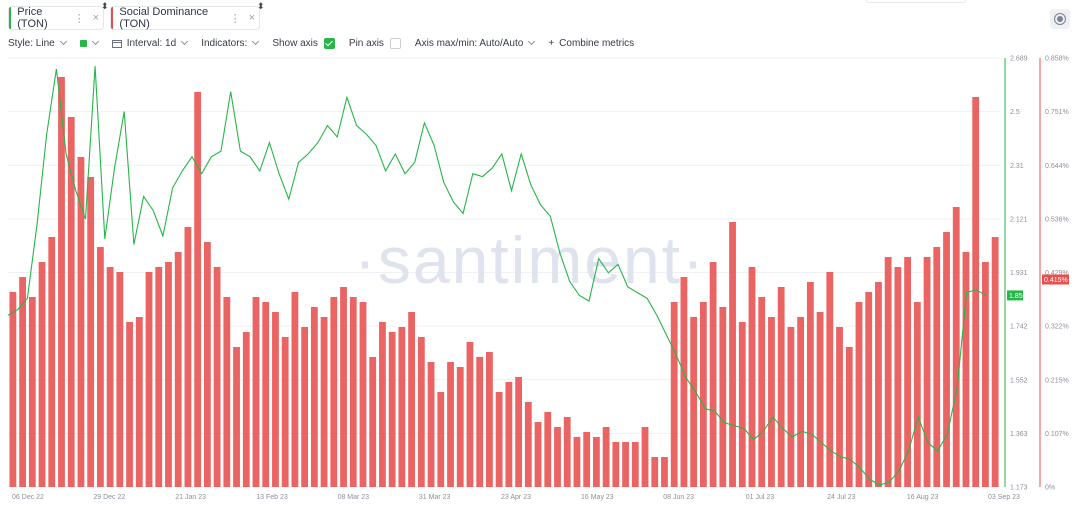  I want to click on checkbox-checked-icon, so click(329, 43).